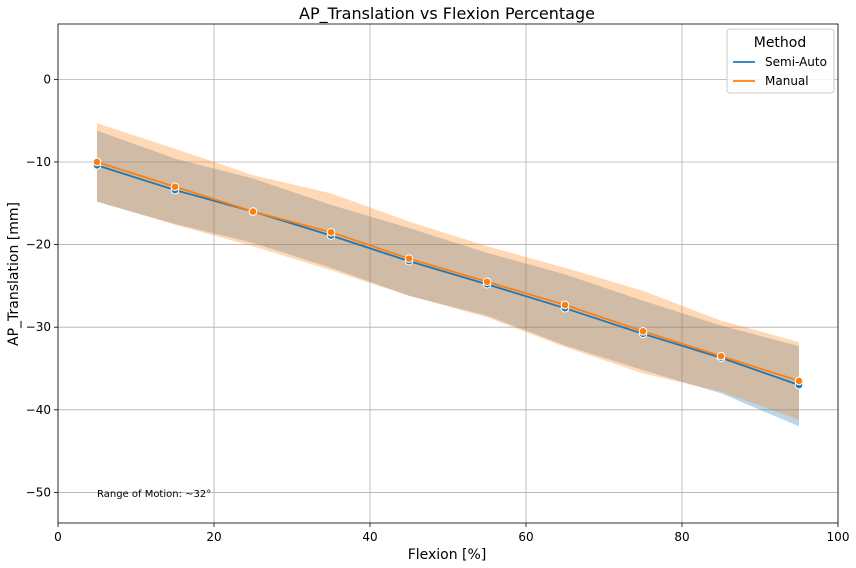  I want to click on x-tick-label: 20, so click(213, 537).